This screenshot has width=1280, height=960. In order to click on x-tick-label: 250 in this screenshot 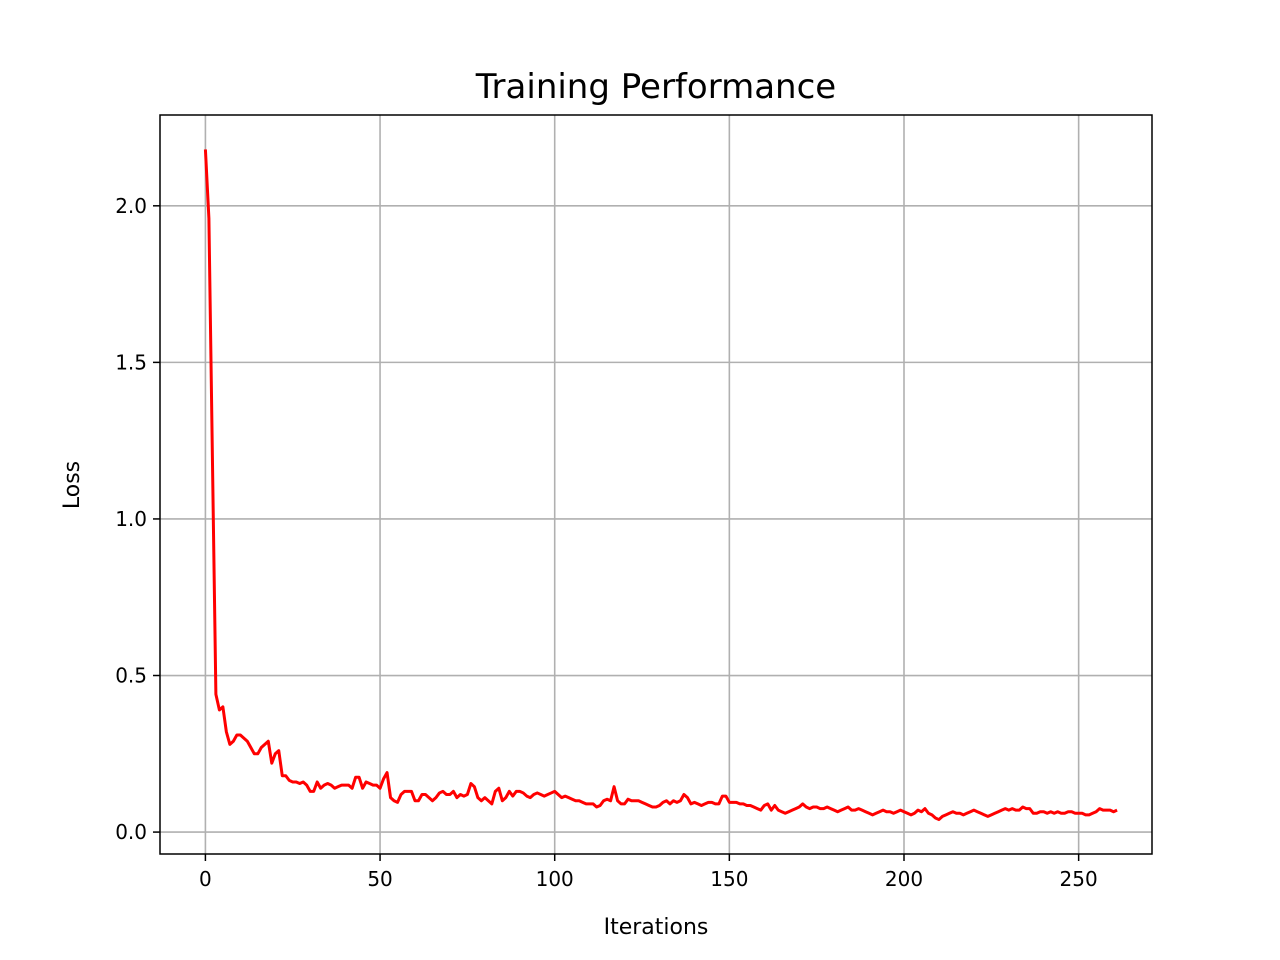, I will do `click(1079, 879)`.